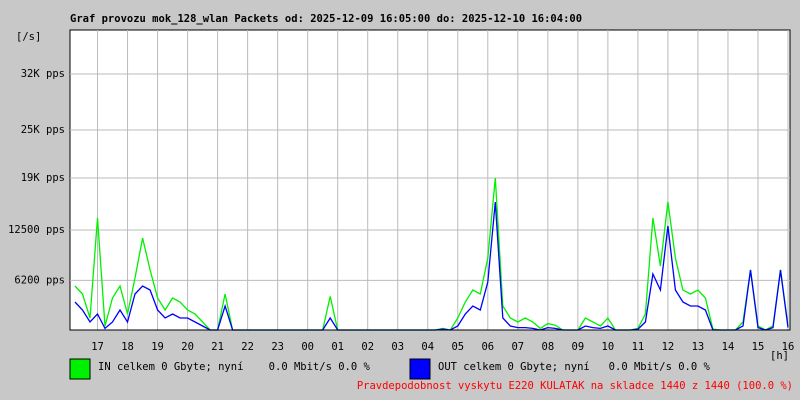  I want to click on x-tick-label: 18, so click(127, 347).